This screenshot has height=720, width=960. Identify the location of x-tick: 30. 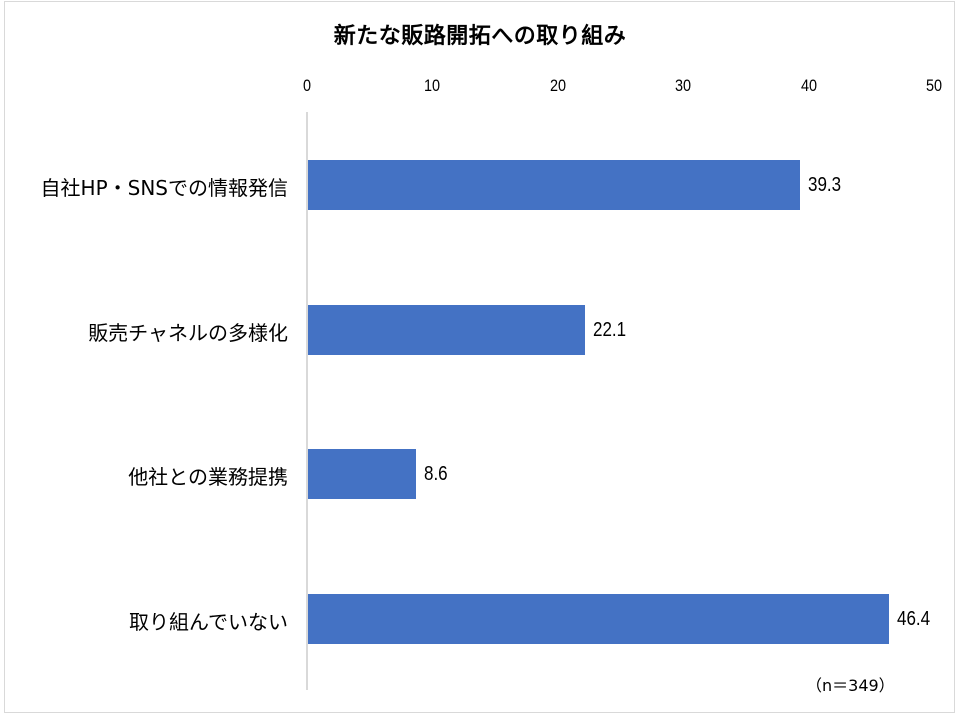
(683, 85).